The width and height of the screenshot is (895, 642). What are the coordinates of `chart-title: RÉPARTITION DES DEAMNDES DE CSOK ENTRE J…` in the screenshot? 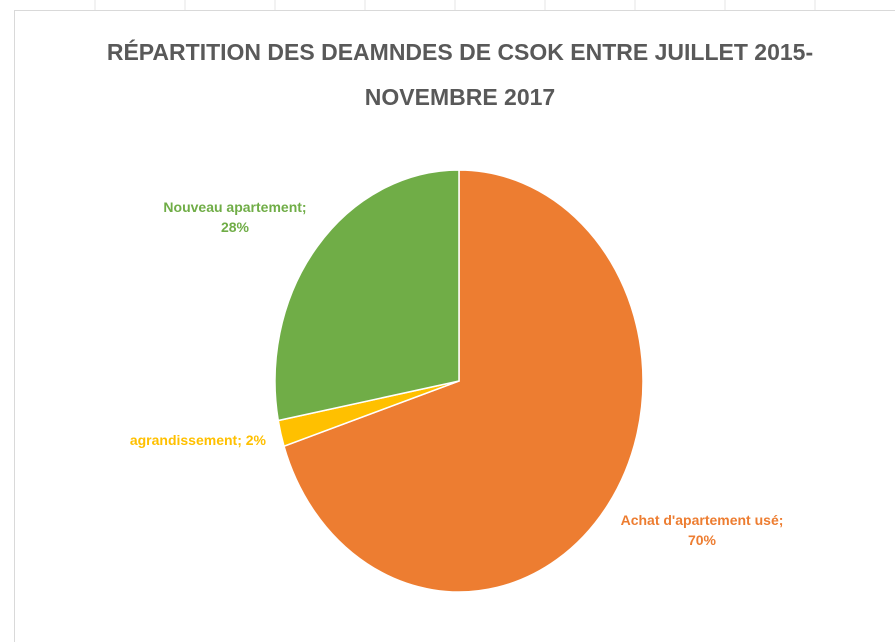 It's located at (460, 74).